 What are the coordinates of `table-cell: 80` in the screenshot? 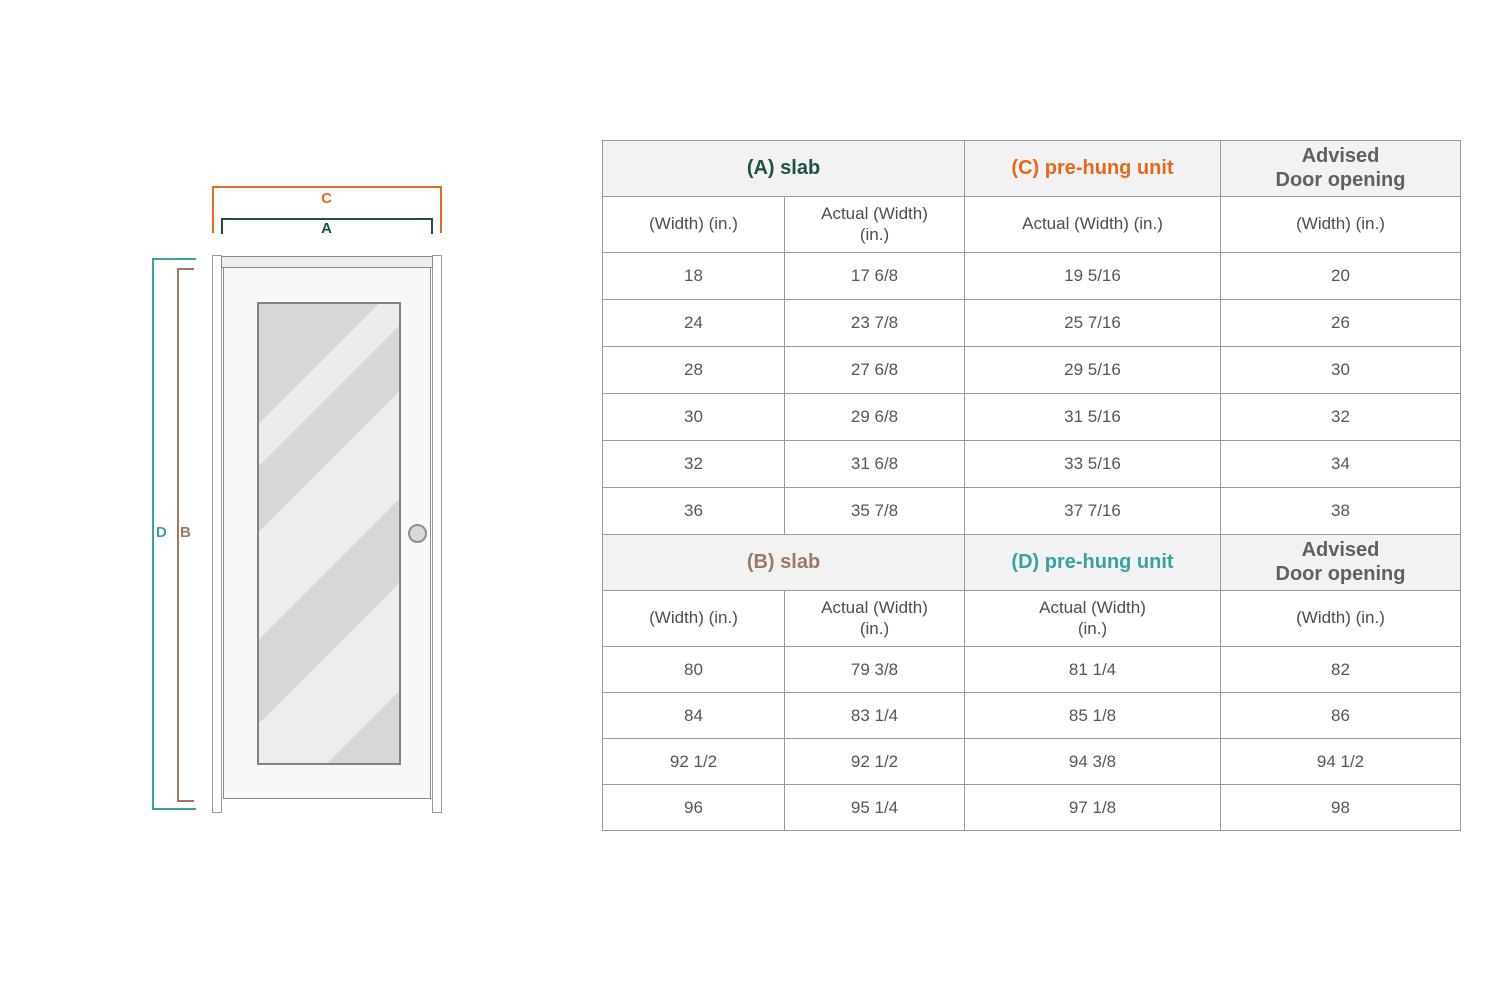 It's located at (693, 669).